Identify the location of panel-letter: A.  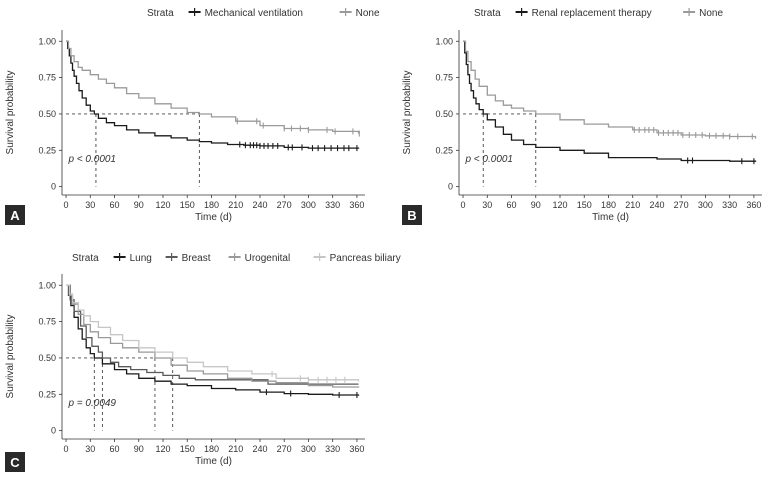
(15, 215).